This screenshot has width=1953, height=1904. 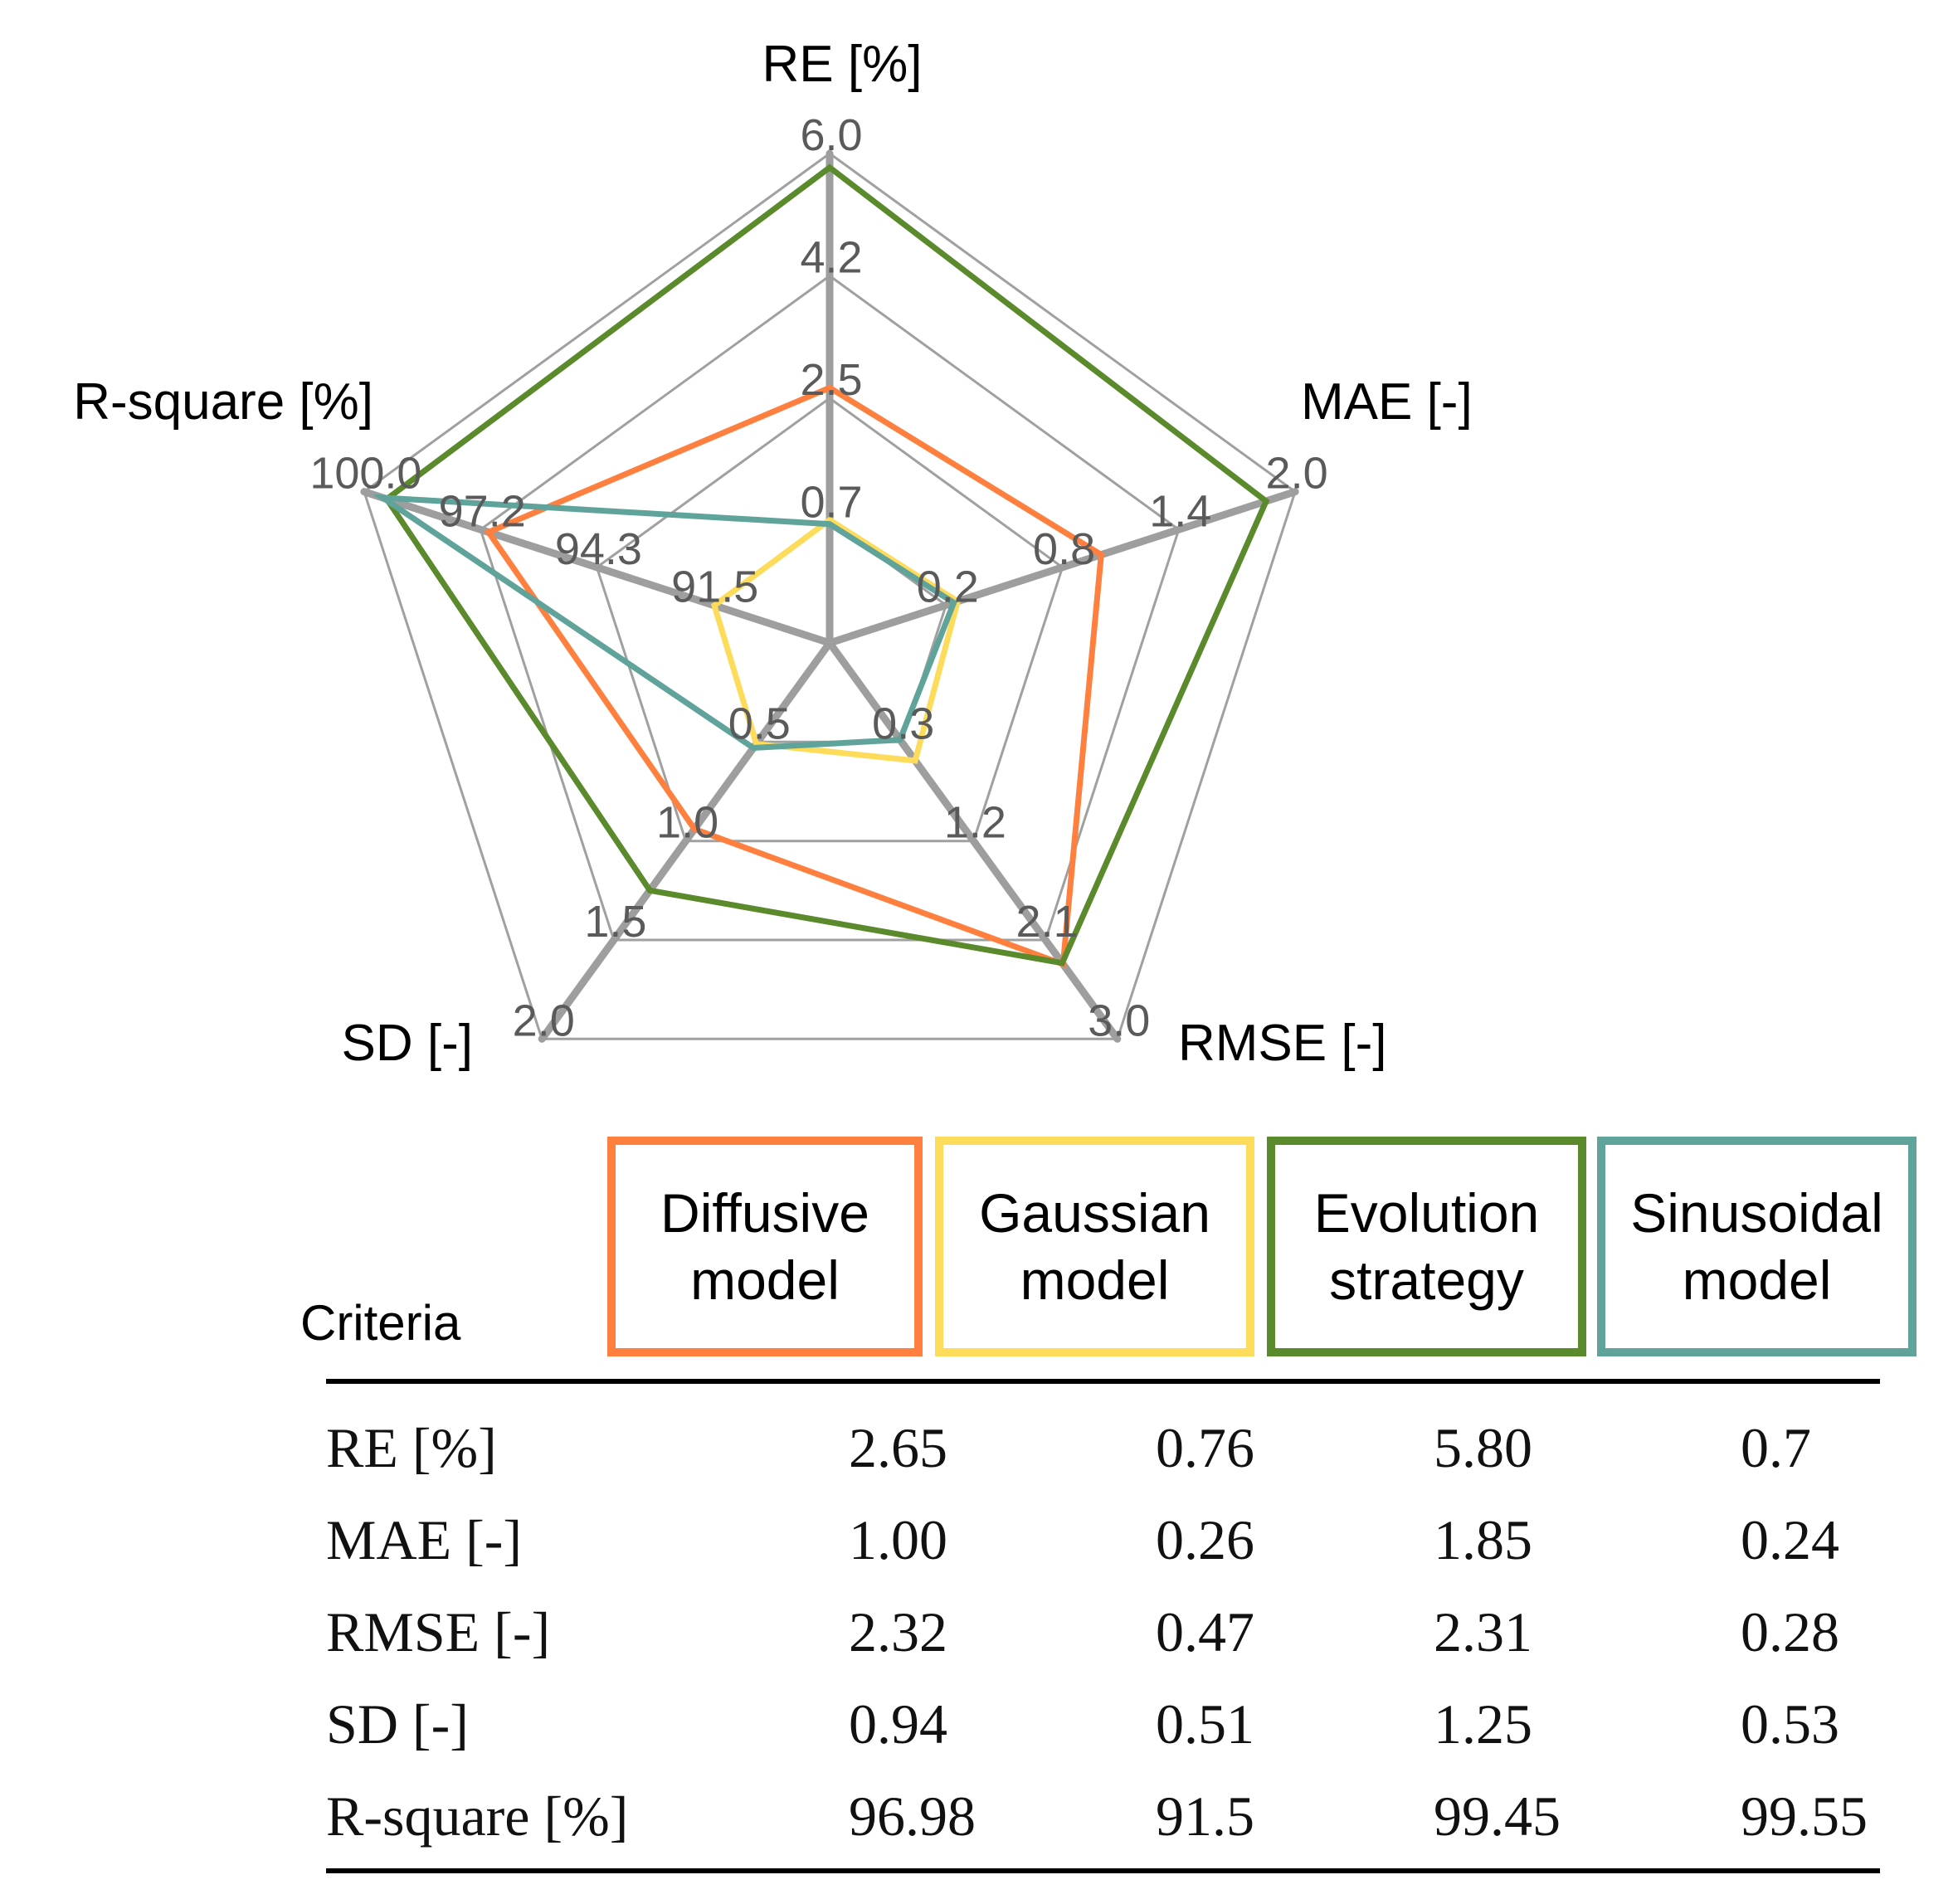 What do you see at coordinates (1426, 1212) in the screenshot?
I see `legend-label-line1: Evolution` at bounding box center [1426, 1212].